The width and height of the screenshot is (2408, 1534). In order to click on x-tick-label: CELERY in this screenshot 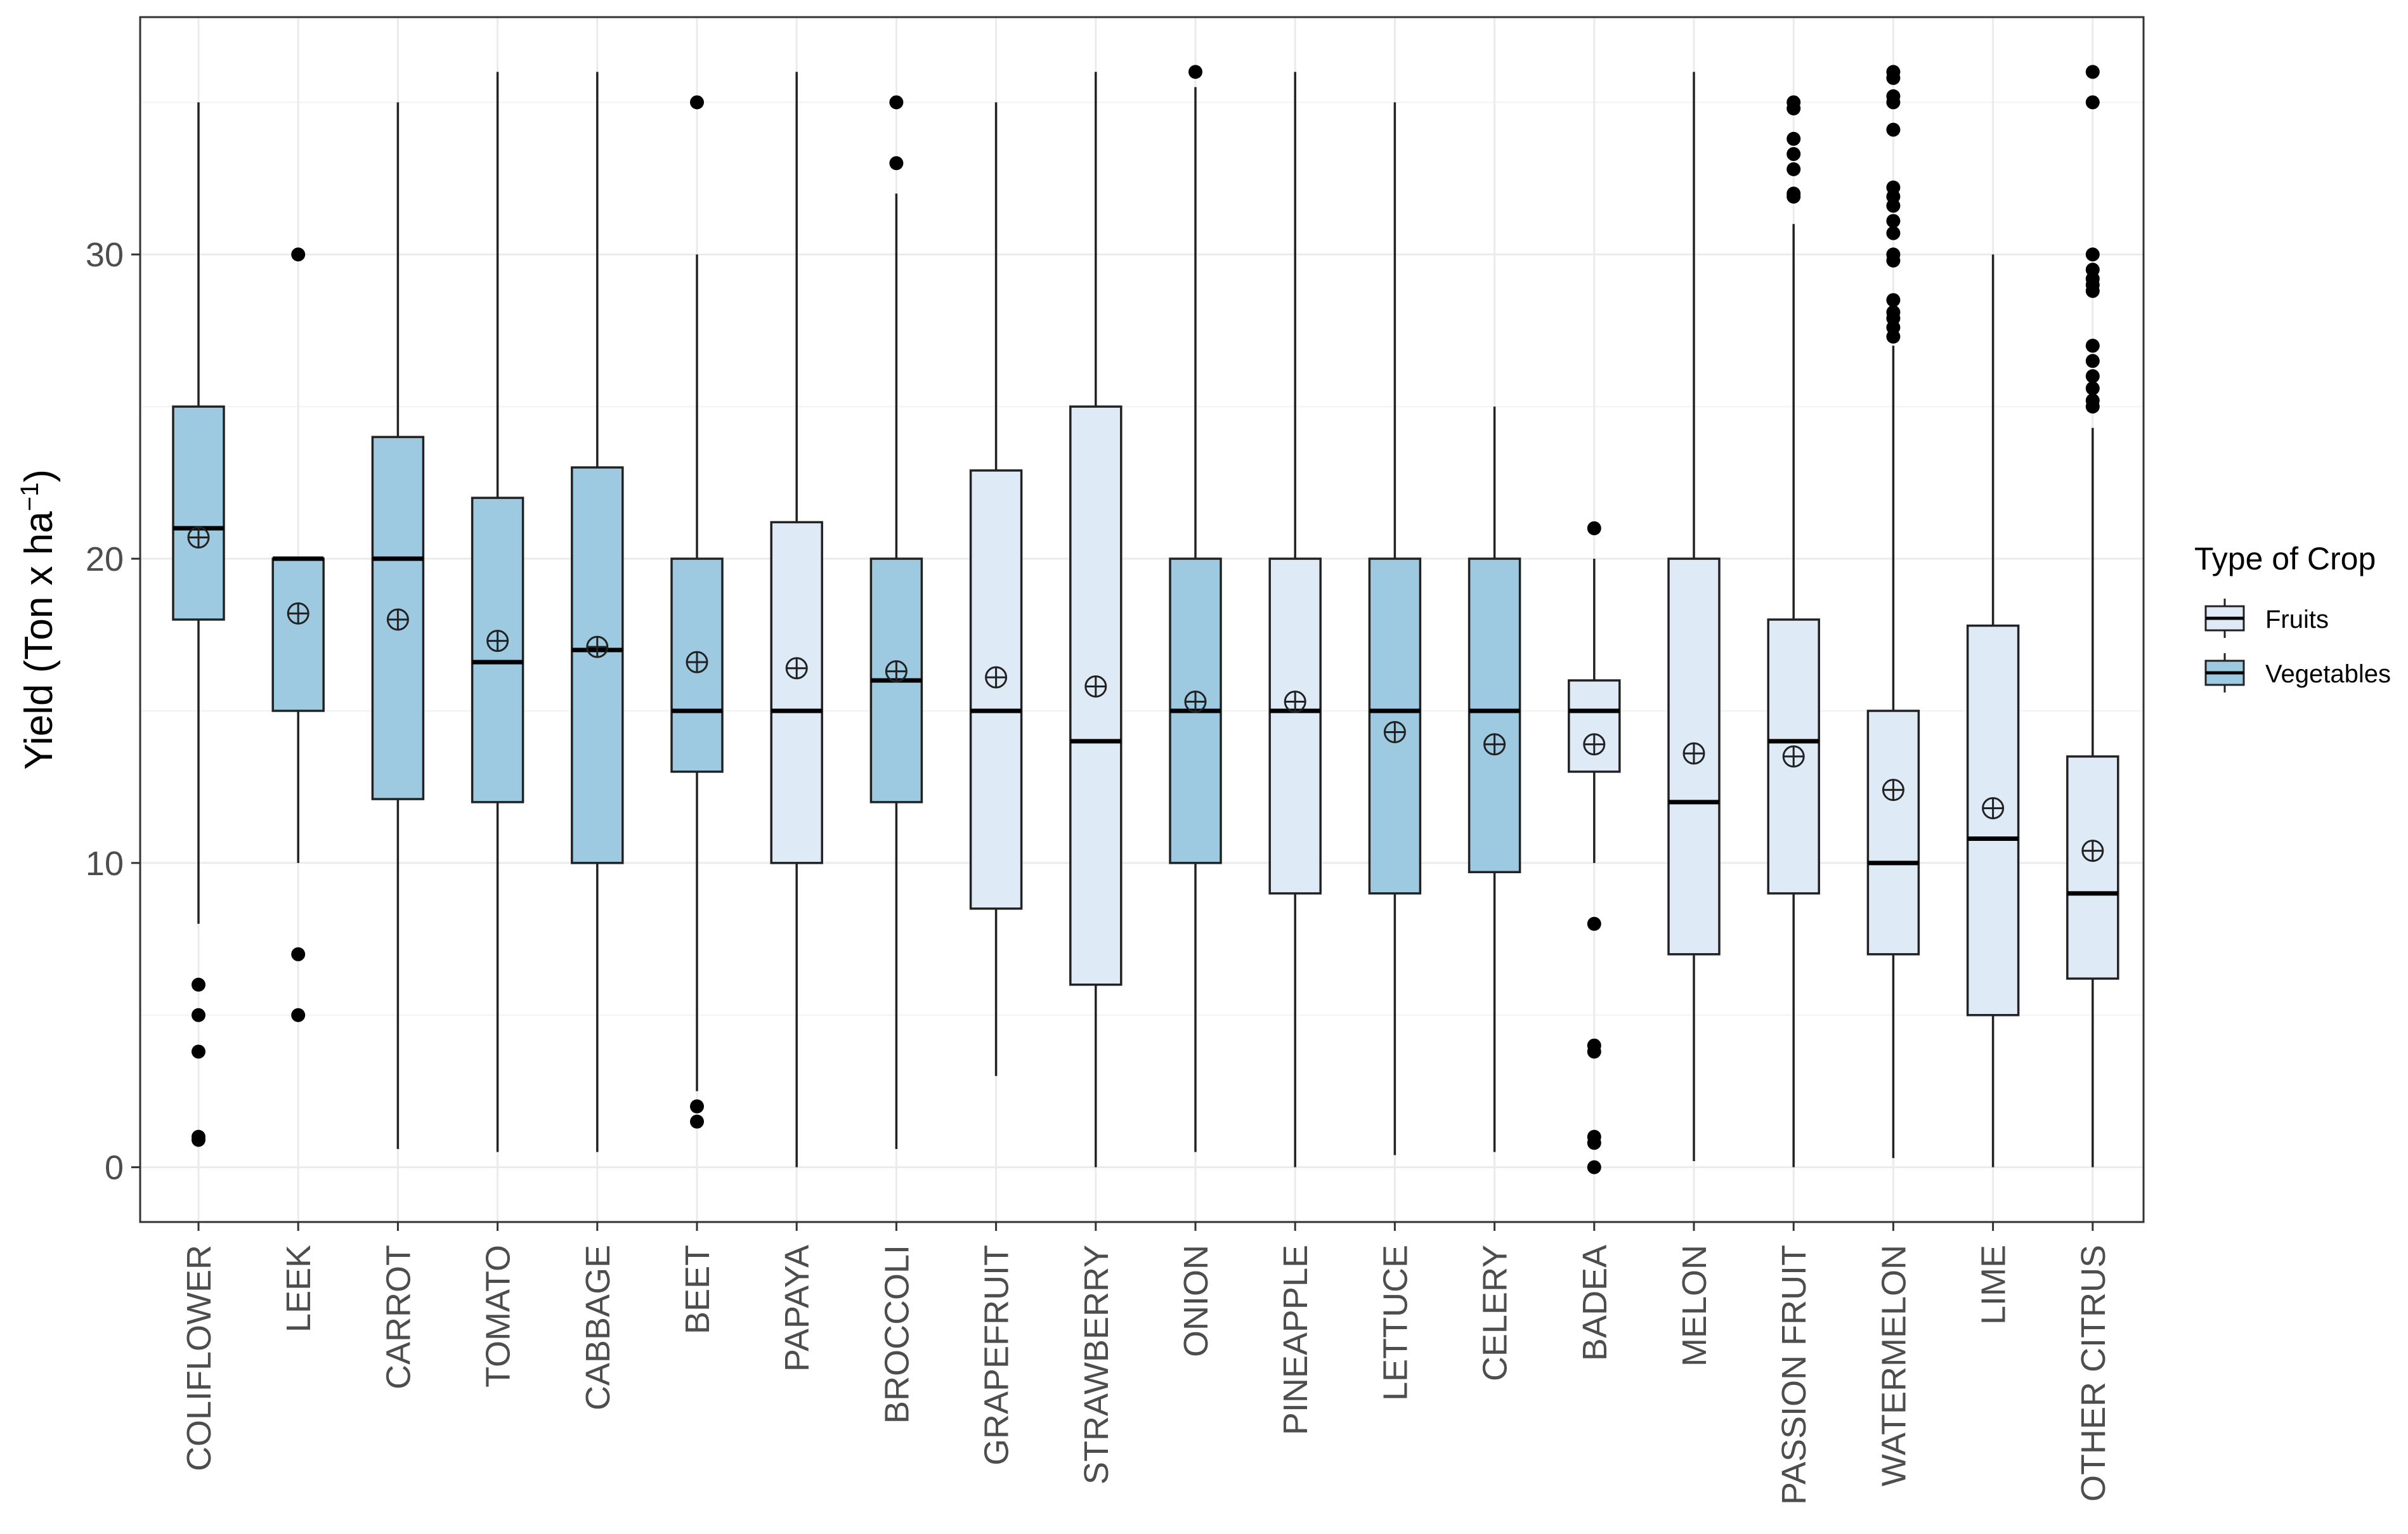, I will do `click(1495, 1313)`.